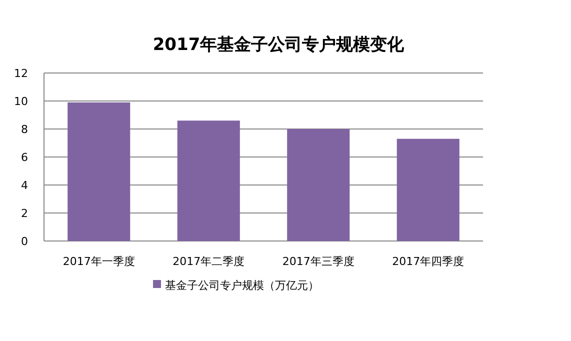 The image size is (571, 341). I want to click on legend-label: 基金子公司专户规模（万亿元）, so click(242, 285).